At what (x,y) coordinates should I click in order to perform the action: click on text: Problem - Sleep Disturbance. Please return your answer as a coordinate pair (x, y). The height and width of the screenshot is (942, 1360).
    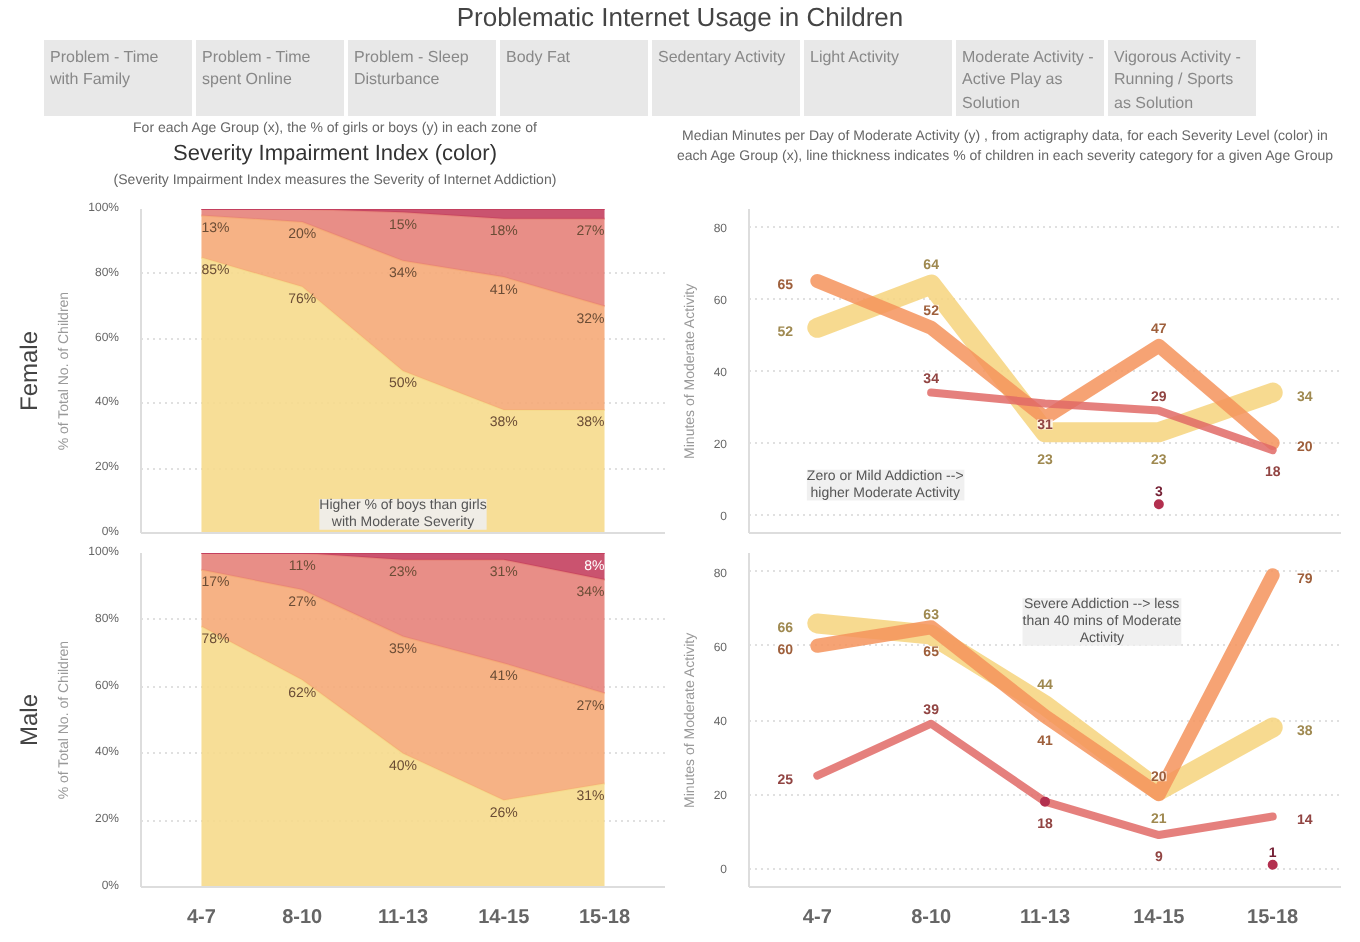
    Looking at the image, I should click on (422, 78).